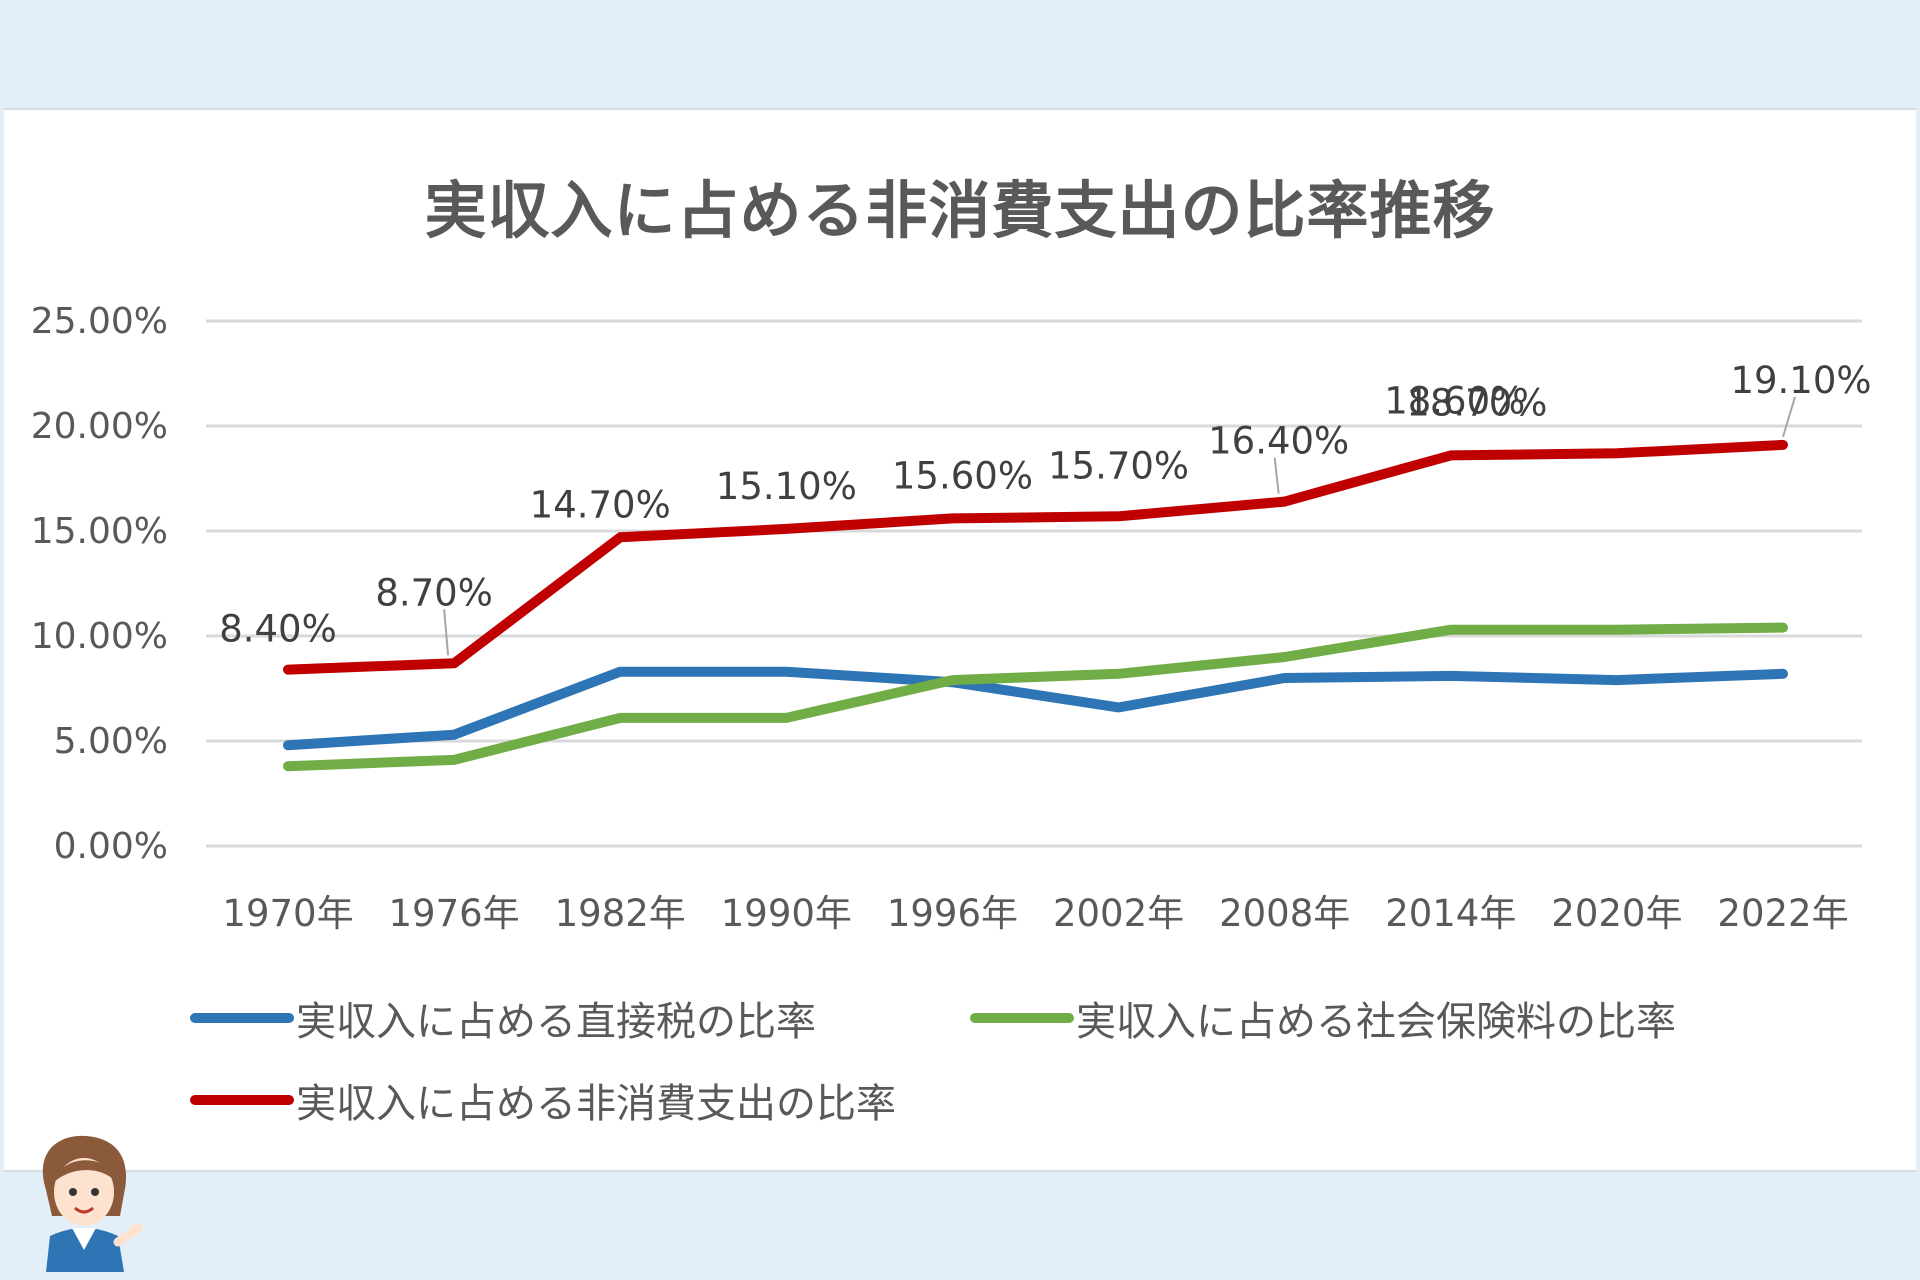 The image size is (1920, 1280). Describe the element at coordinates (1022, 1018) in the screenshot. I see `legend-swatch-green` at that location.